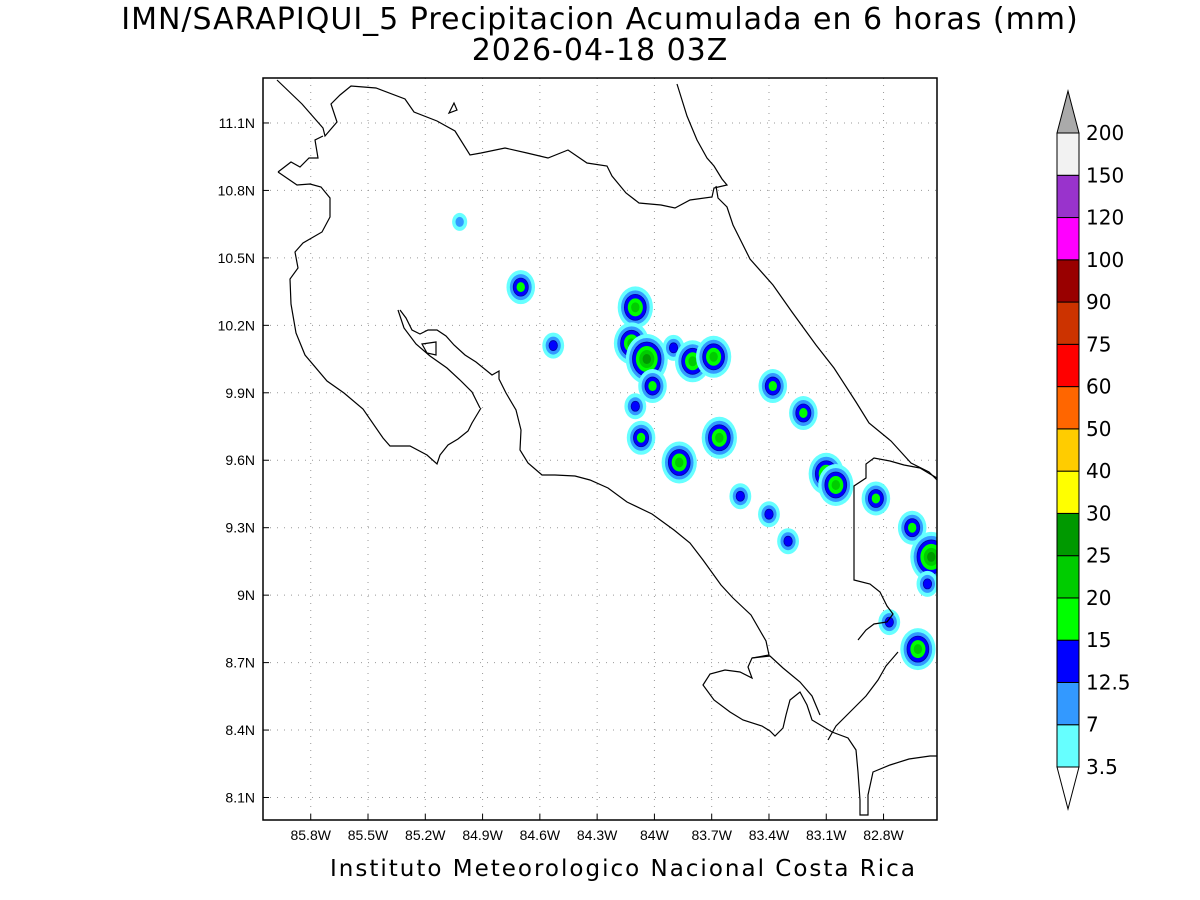 This screenshot has width=1200, height=900. I want to click on colorbar-above-triangle, so click(1068, 111).